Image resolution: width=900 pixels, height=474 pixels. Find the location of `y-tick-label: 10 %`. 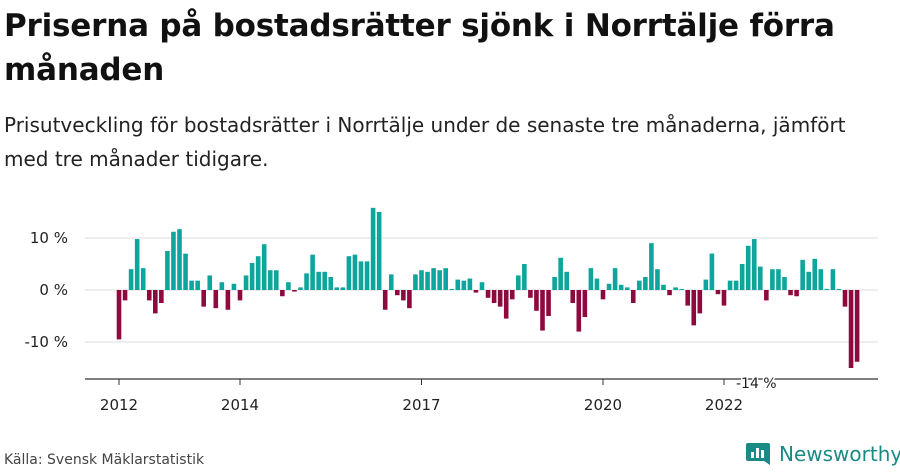

y-tick-label: 10 % is located at coordinates (49, 238).